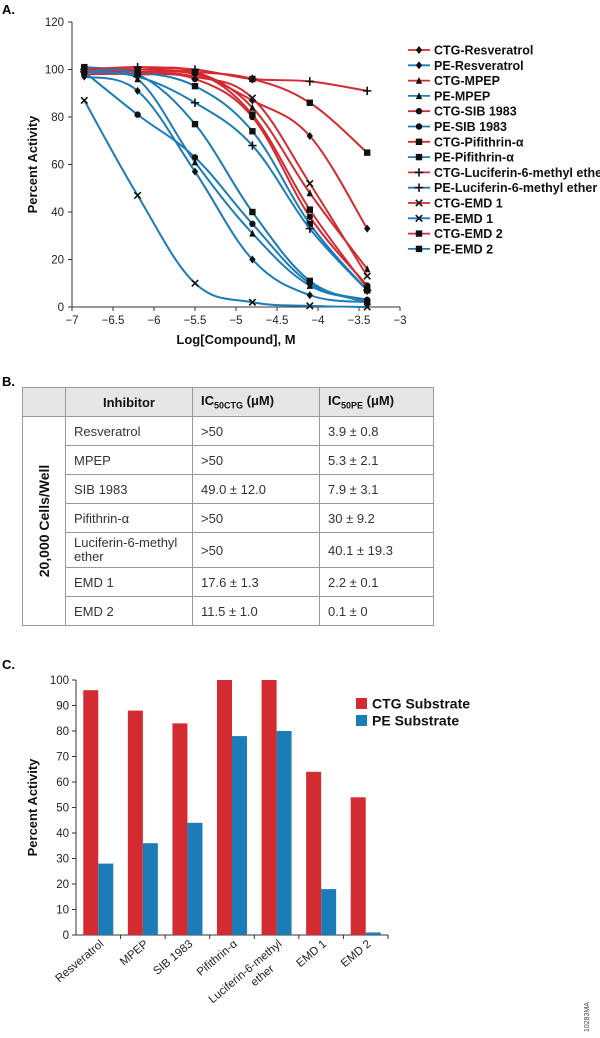  Describe the element at coordinates (57, 118) in the screenshot. I see `y-tick-label: 80` at that location.